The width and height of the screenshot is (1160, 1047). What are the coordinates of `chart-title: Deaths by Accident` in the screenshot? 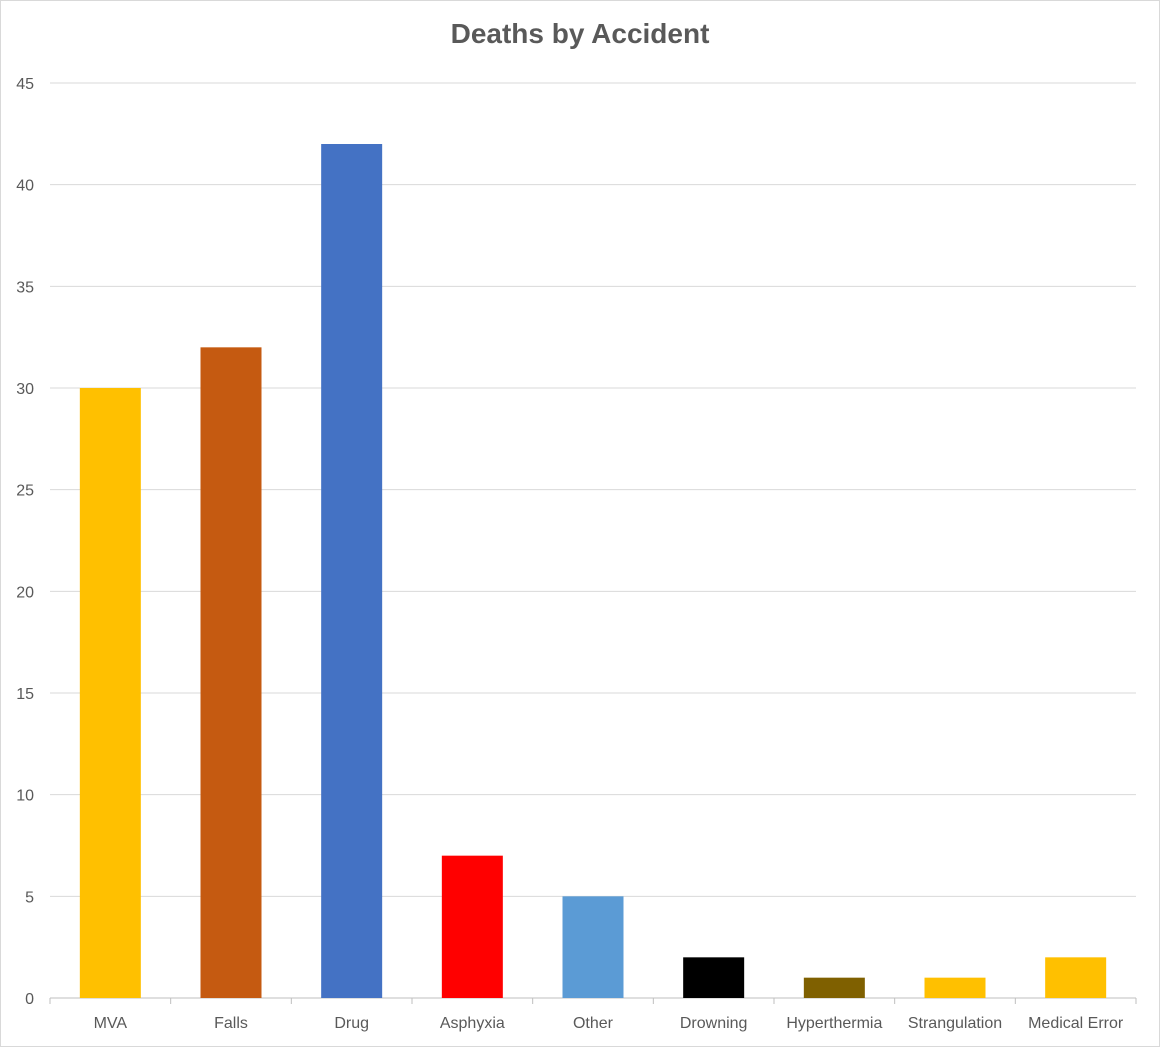 It's located at (580, 33).